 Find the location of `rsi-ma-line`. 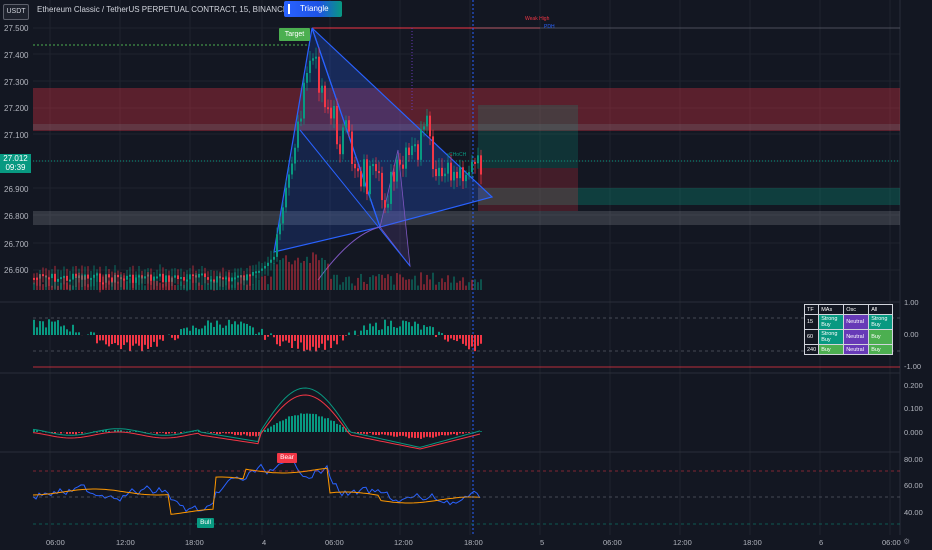

rsi-ma-line is located at coordinates (256, 491).